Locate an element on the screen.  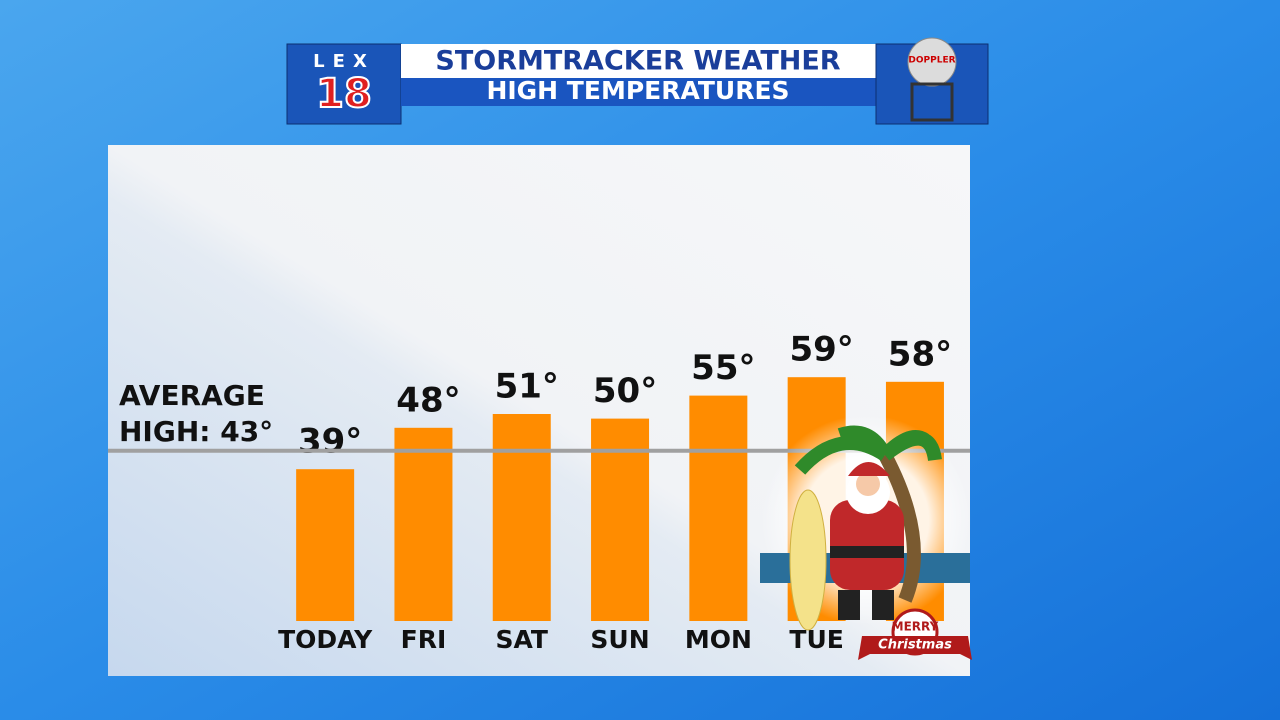
radar-dome is located at coordinates (932, 62).